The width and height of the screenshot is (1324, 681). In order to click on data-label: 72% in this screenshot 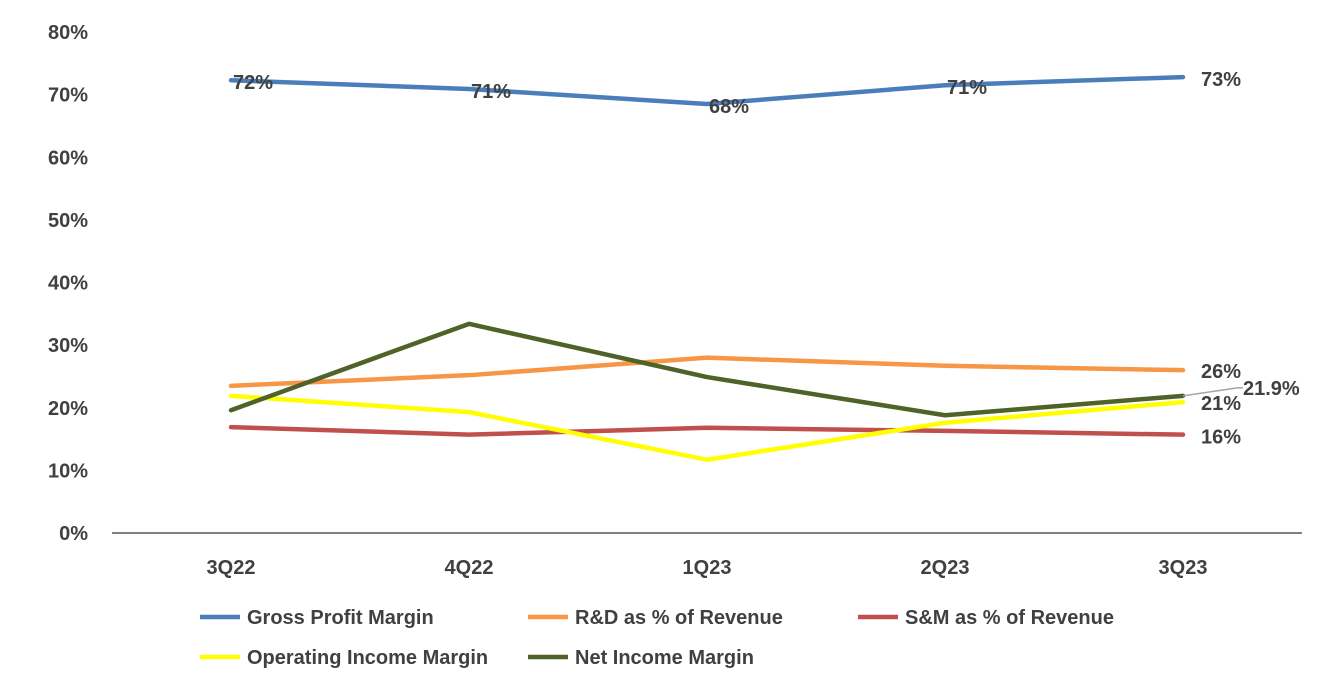, I will do `click(253, 83)`.